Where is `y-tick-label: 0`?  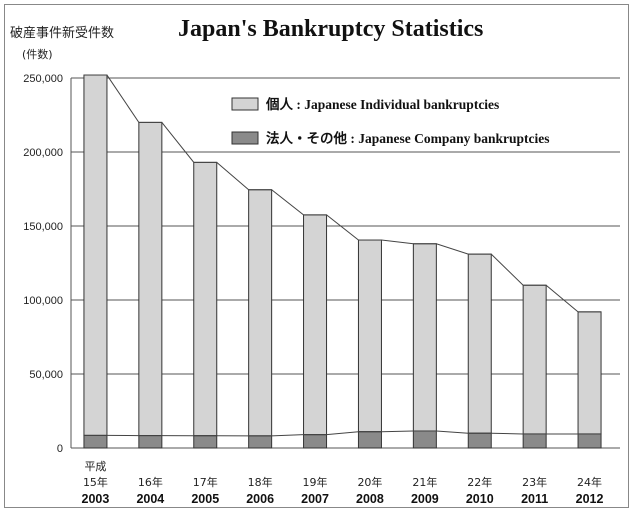
y-tick-label: 0 is located at coordinates (60, 449).